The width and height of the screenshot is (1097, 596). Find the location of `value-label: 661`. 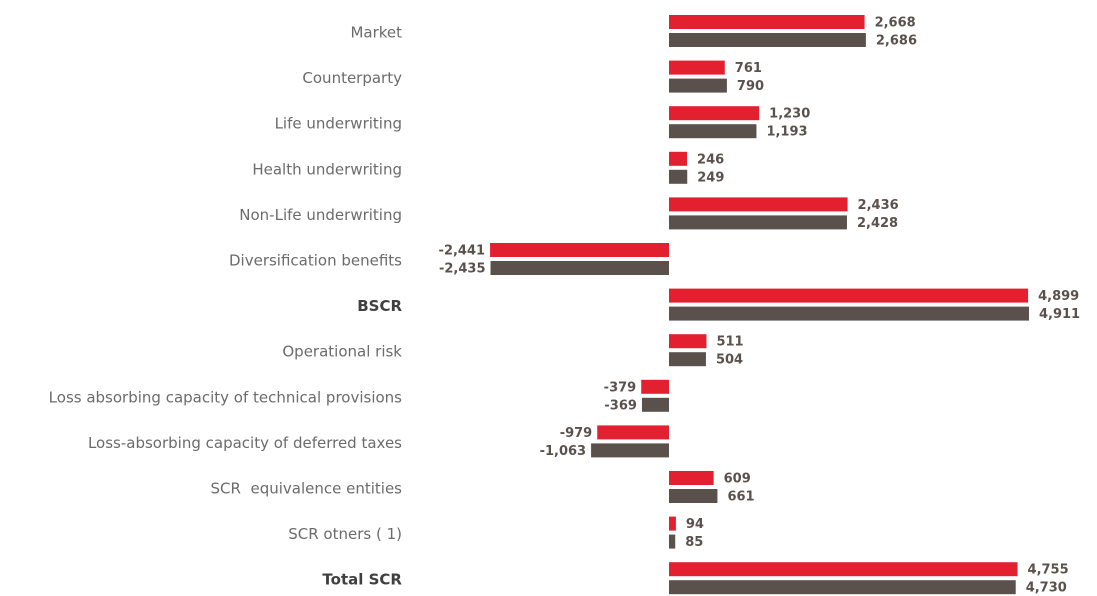

value-label: 661 is located at coordinates (740, 497).